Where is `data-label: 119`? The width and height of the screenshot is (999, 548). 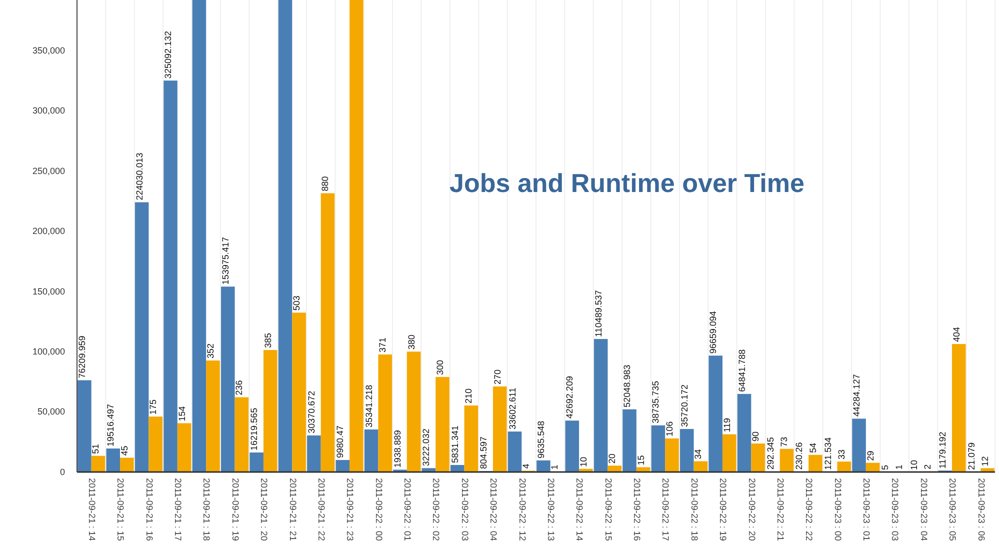
data-label: 119 is located at coordinates (727, 425).